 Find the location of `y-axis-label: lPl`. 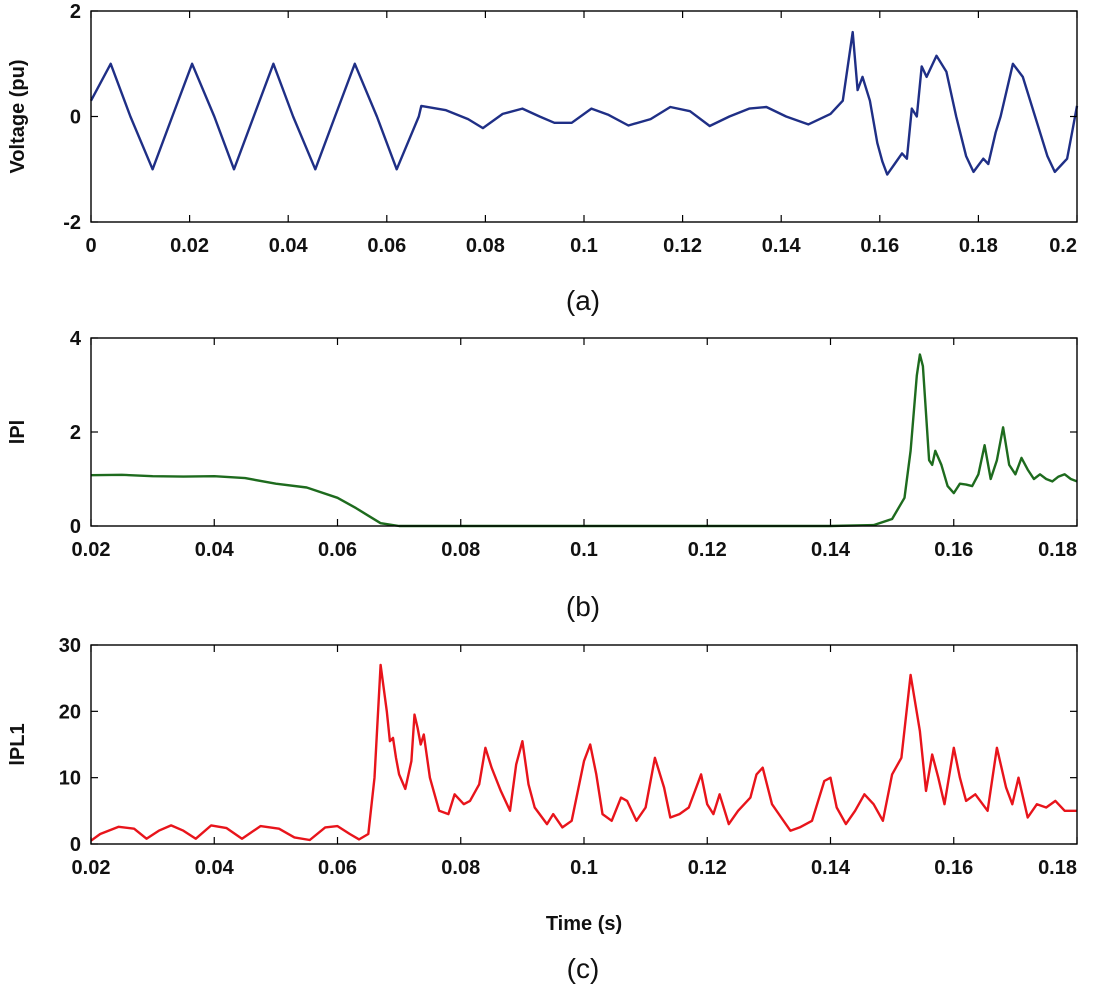

y-axis-label: lPl is located at coordinates (18, 432).